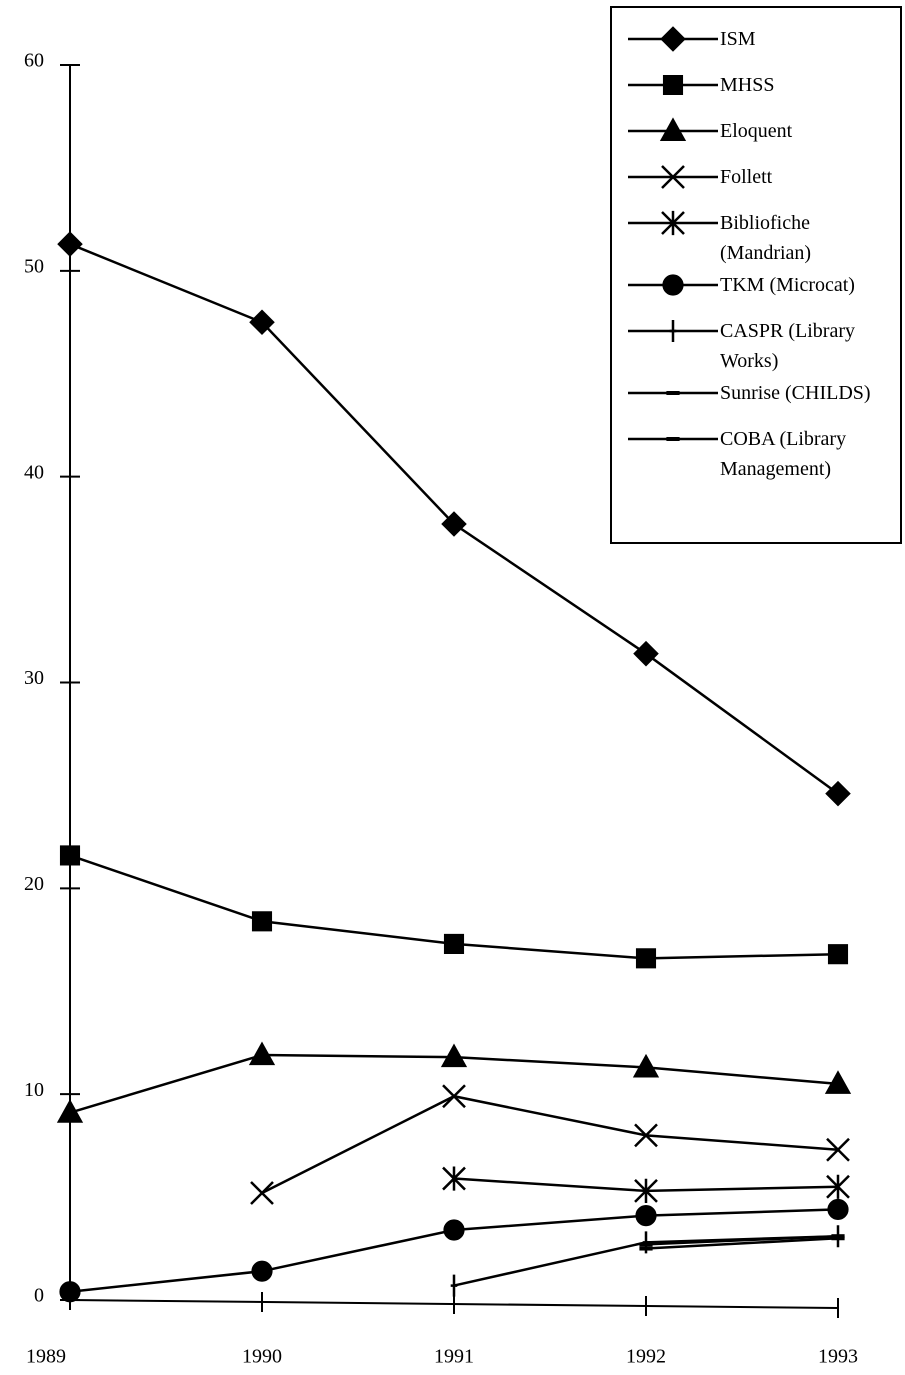 The width and height of the screenshot is (905, 1375). What do you see at coordinates (46, 1357) in the screenshot?
I see `x-tick-label: 1989` at bounding box center [46, 1357].